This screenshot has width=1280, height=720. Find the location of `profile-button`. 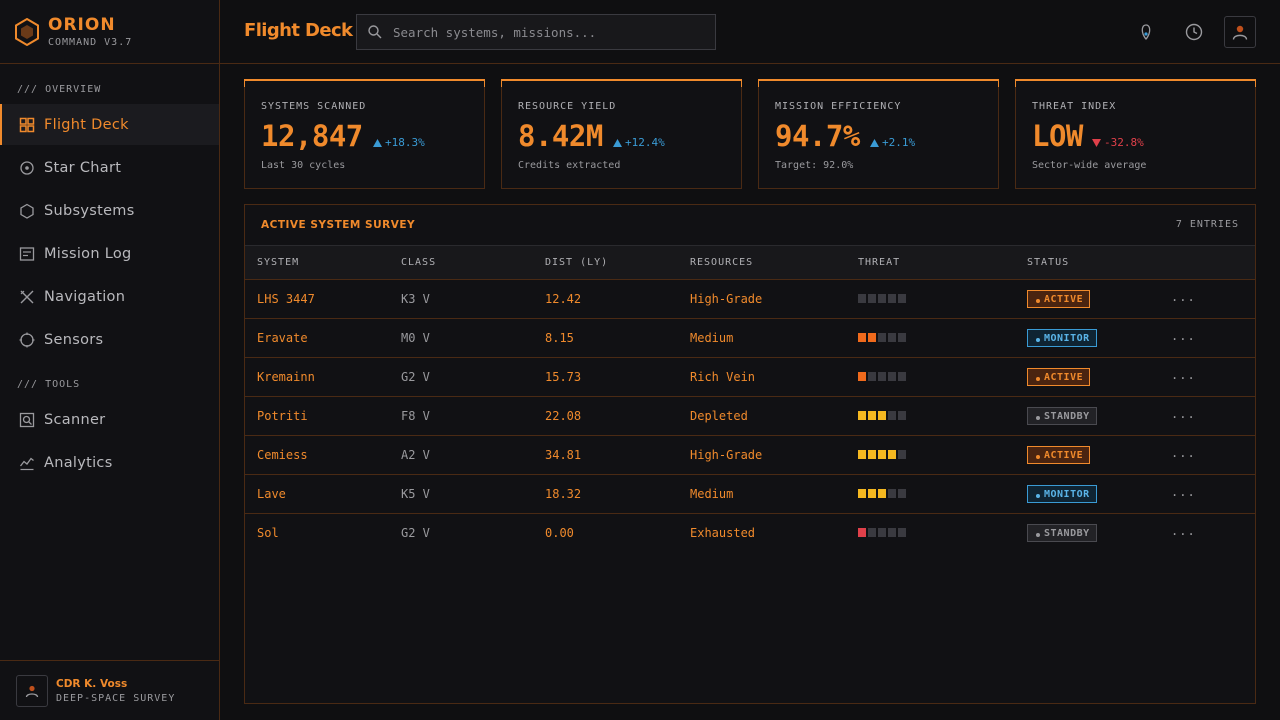

profile-button is located at coordinates (1240, 32).